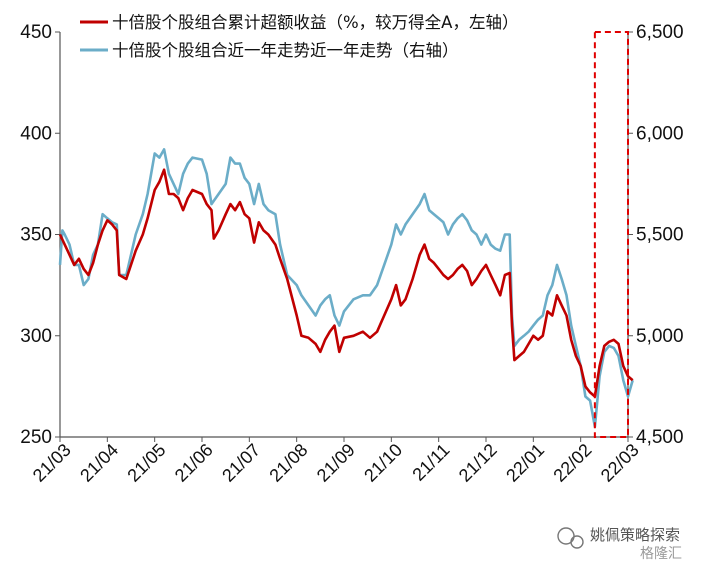  Describe the element at coordinates (660, 437) in the screenshot. I see `y-right-tick-label: 4,500` at that location.